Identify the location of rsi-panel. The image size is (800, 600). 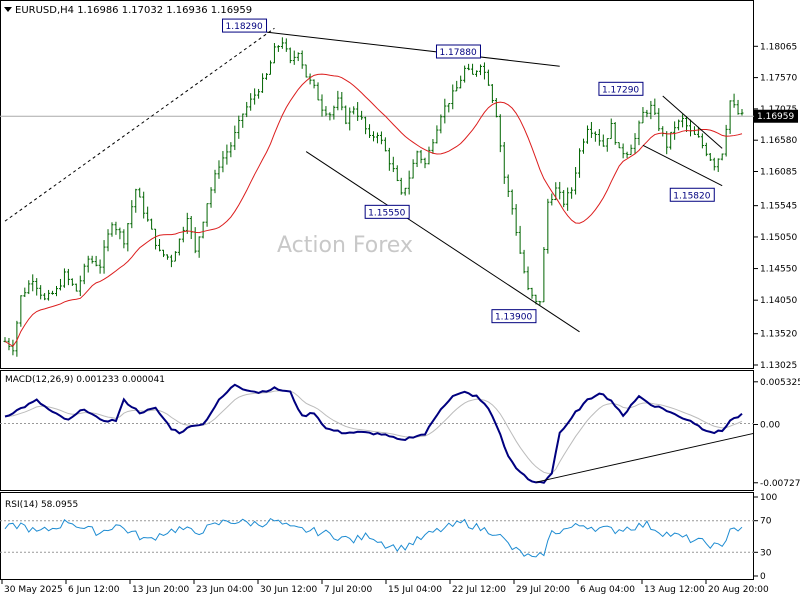
(377, 536).